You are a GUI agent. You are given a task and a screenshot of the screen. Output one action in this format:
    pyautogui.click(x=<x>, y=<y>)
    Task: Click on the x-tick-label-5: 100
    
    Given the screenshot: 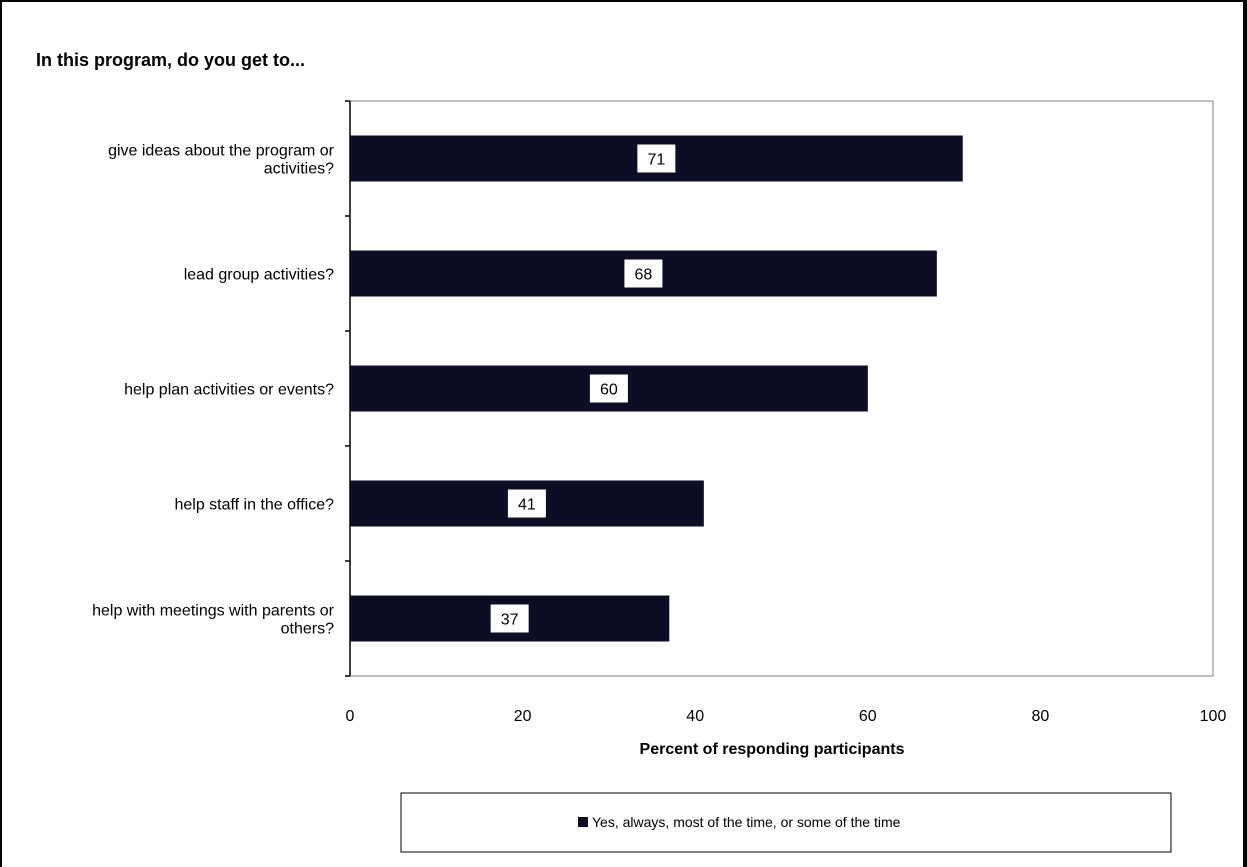 What is the action you would take?
    pyautogui.click(x=1213, y=716)
    